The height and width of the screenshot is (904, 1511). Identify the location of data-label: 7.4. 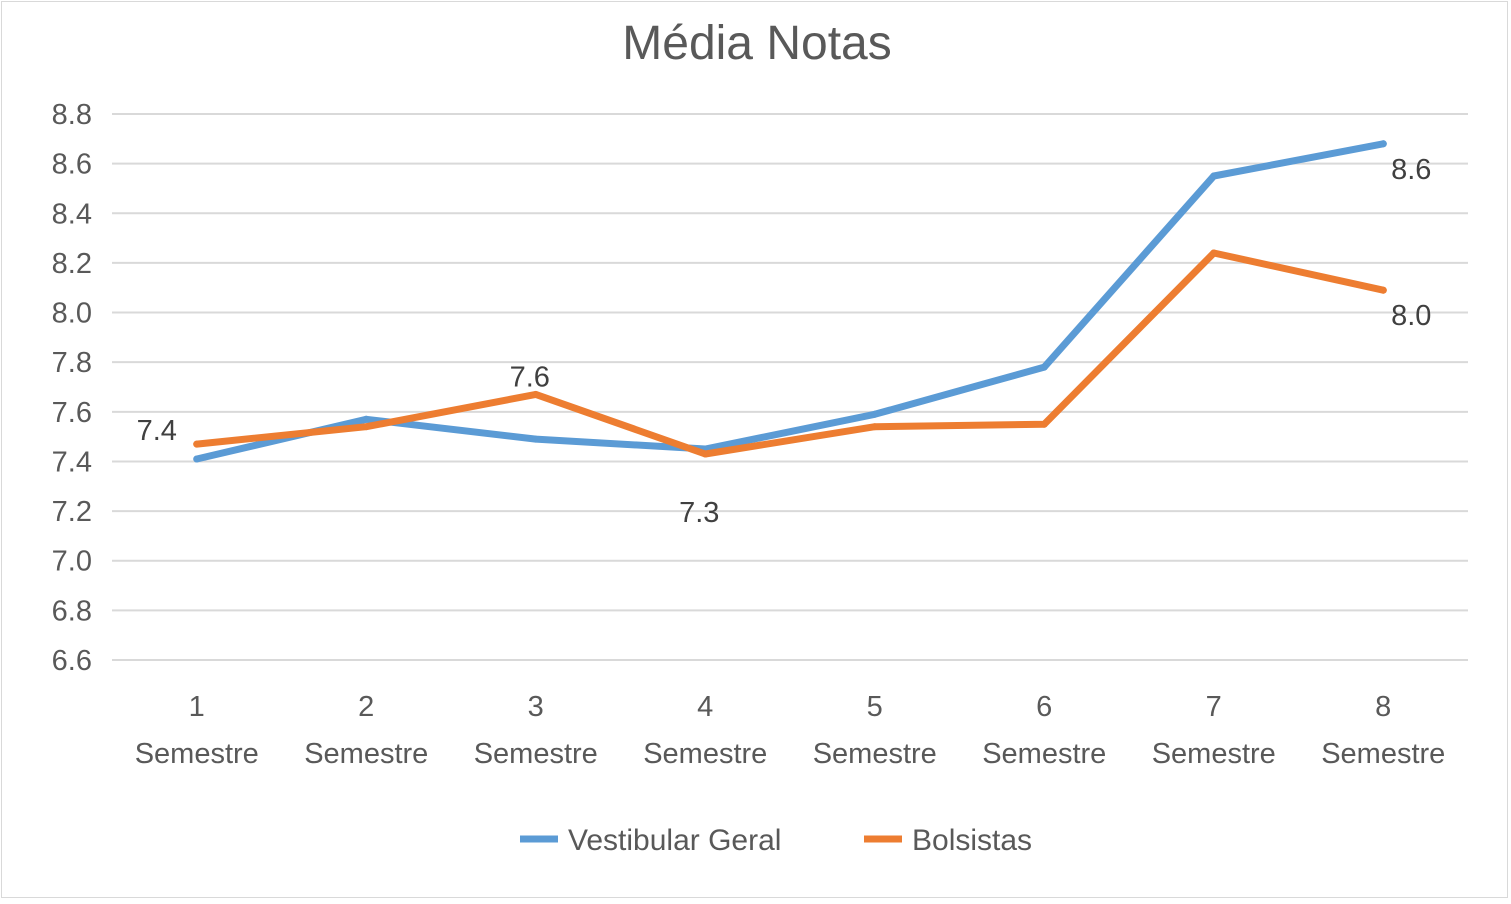
(157, 431).